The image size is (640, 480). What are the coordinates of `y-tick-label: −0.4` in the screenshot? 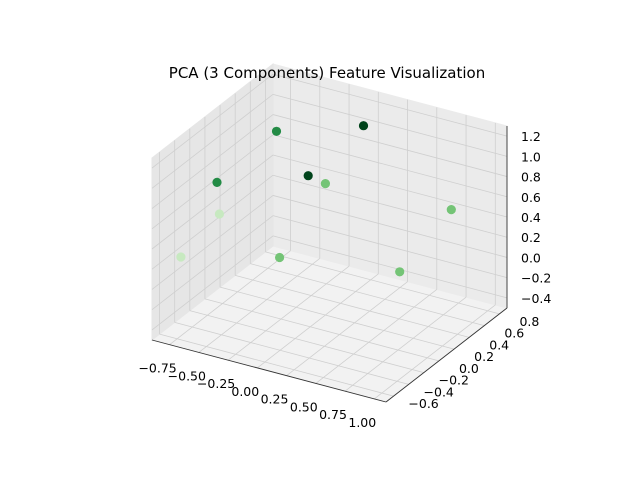 It's located at (439, 391).